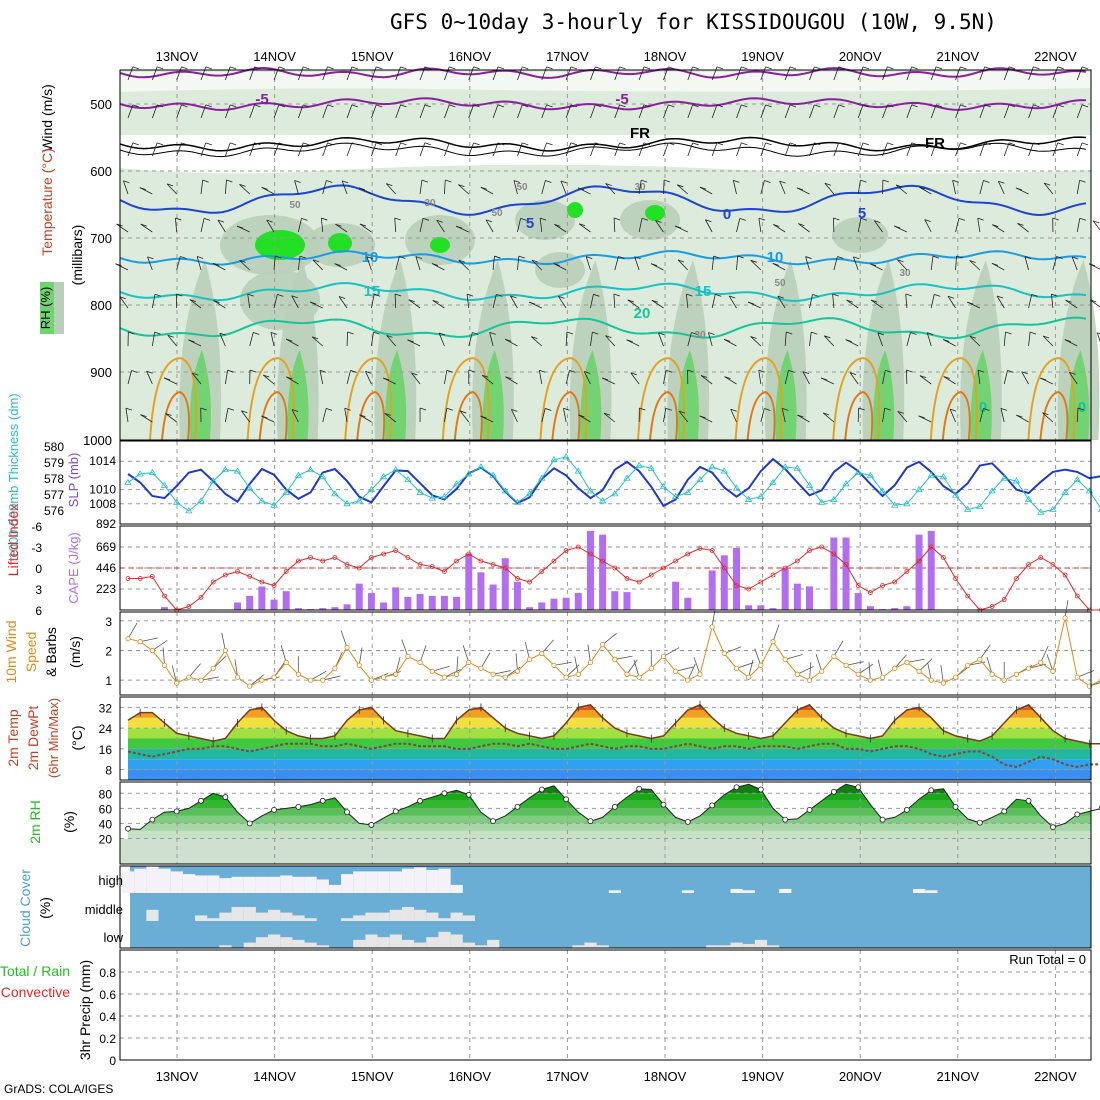  I want to click on contour-label: 50, so click(522, 187).